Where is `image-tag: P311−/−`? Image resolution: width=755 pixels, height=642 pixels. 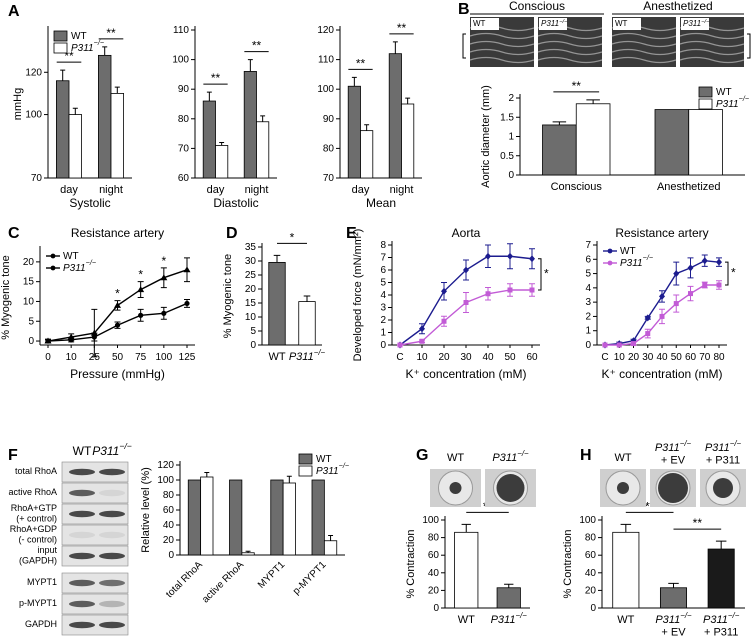 image-tag: P311−/− is located at coordinates (554, 24).